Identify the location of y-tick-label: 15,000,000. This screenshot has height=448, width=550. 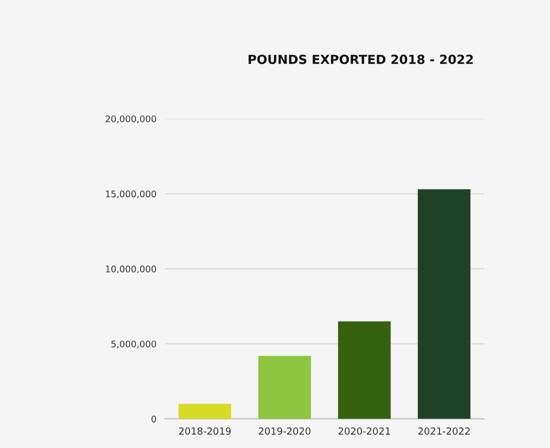
(131, 194).